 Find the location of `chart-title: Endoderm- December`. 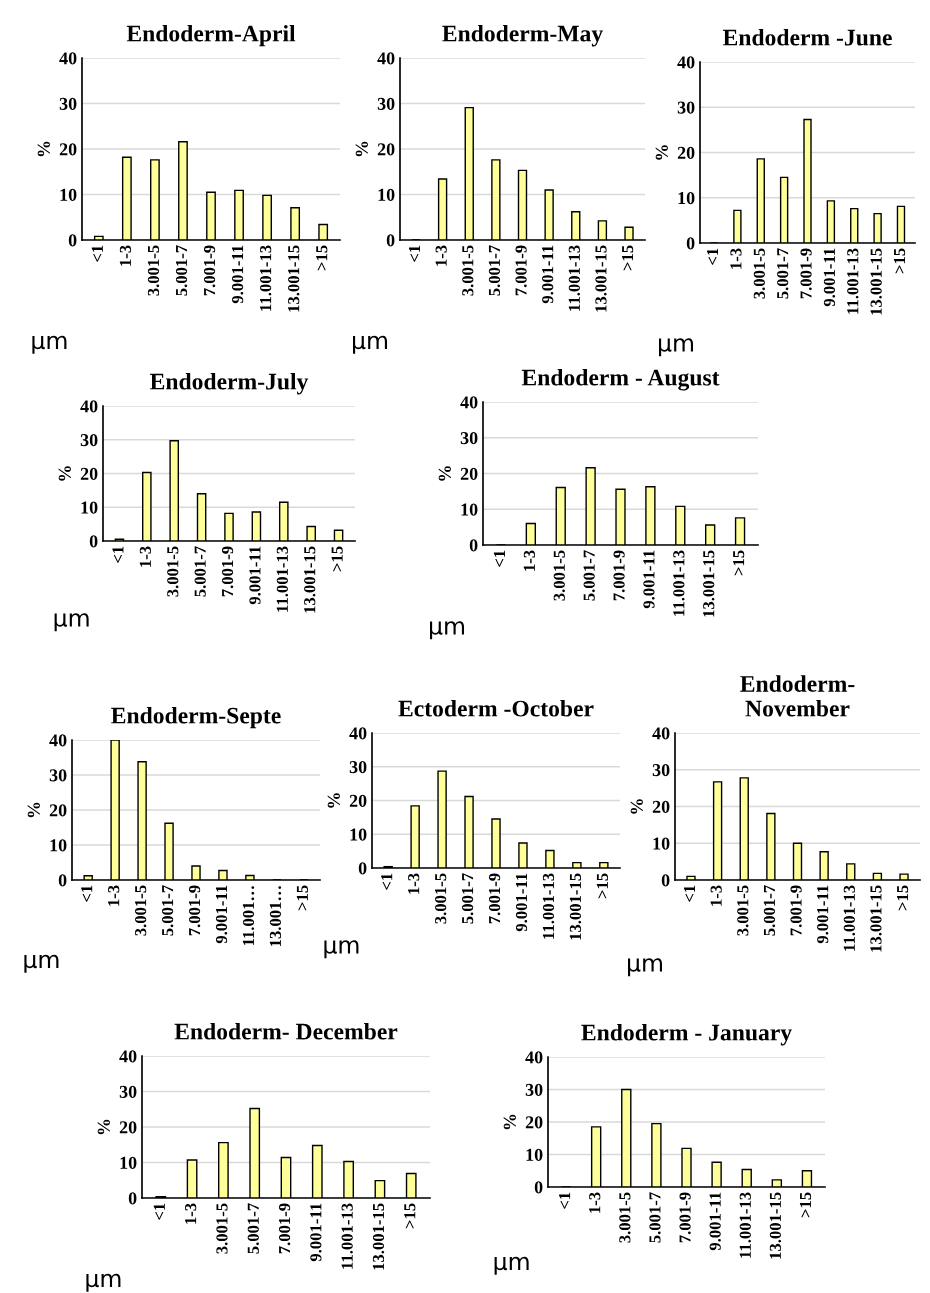

chart-title: Endoderm- December is located at coordinates (286, 1031).